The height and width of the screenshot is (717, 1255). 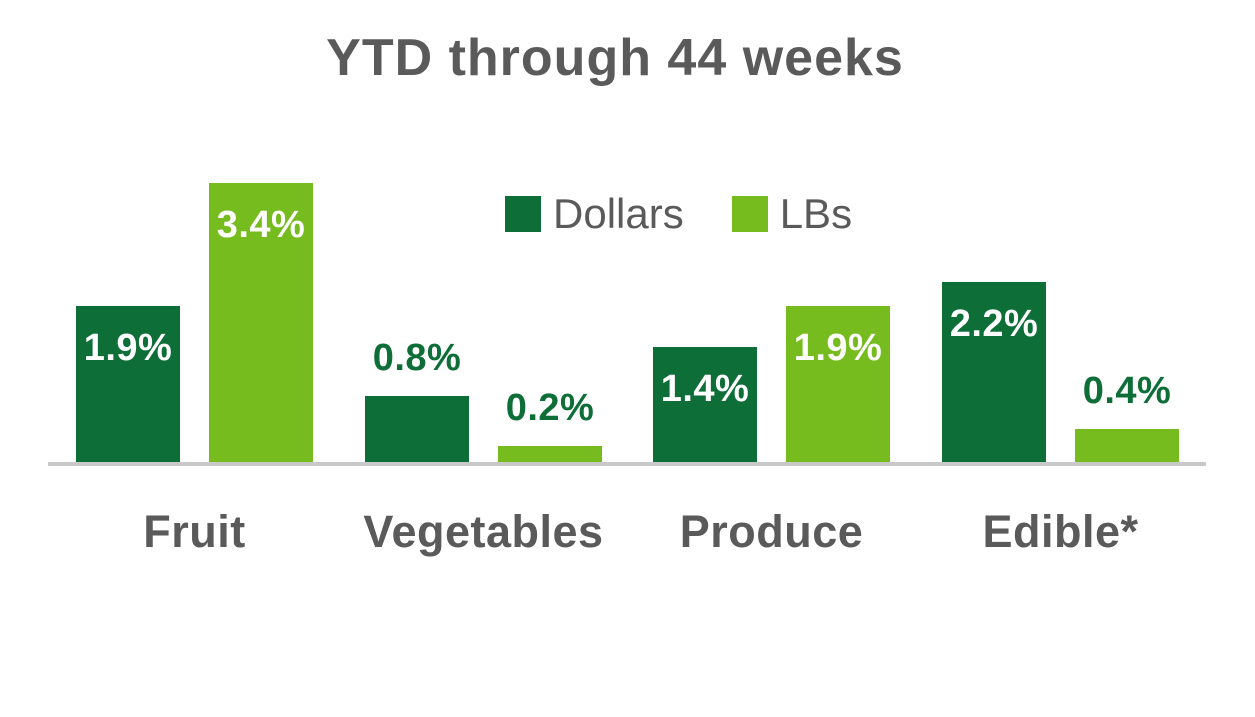 I want to click on category-label-fruit: Fruit, so click(x=194, y=531).